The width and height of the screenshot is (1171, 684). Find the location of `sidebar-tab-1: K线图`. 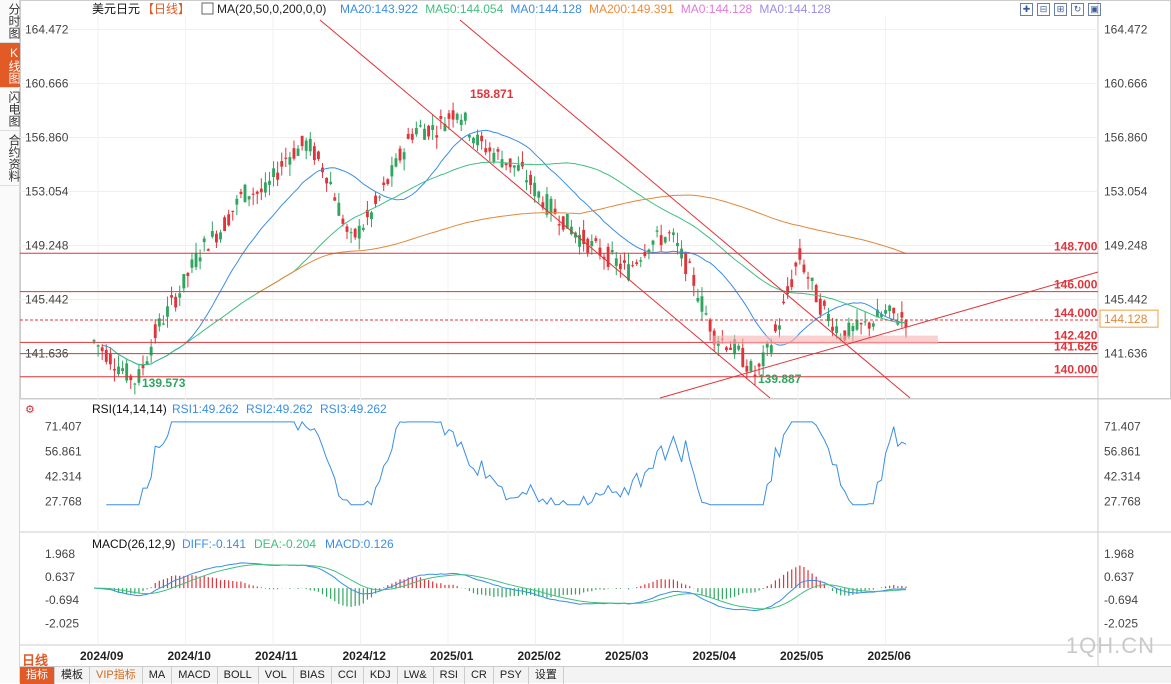

sidebar-tab-1: K线图 is located at coordinates (10, 65).